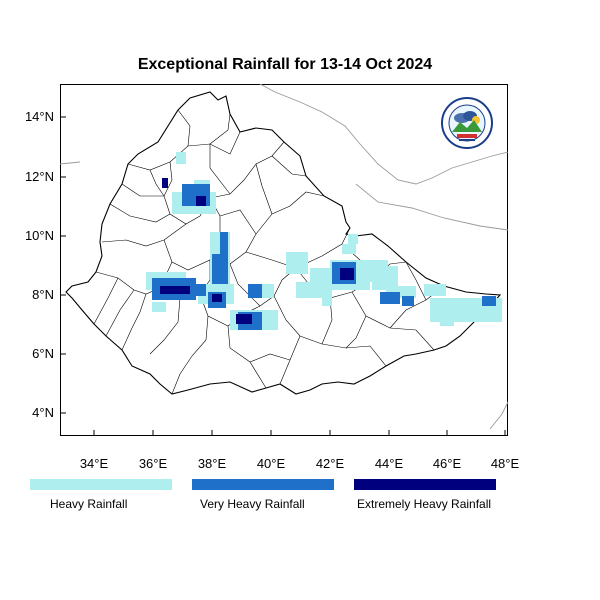 The width and height of the screenshot is (600, 600). I want to click on y-tick-4n: 4°N, so click(43, 412).